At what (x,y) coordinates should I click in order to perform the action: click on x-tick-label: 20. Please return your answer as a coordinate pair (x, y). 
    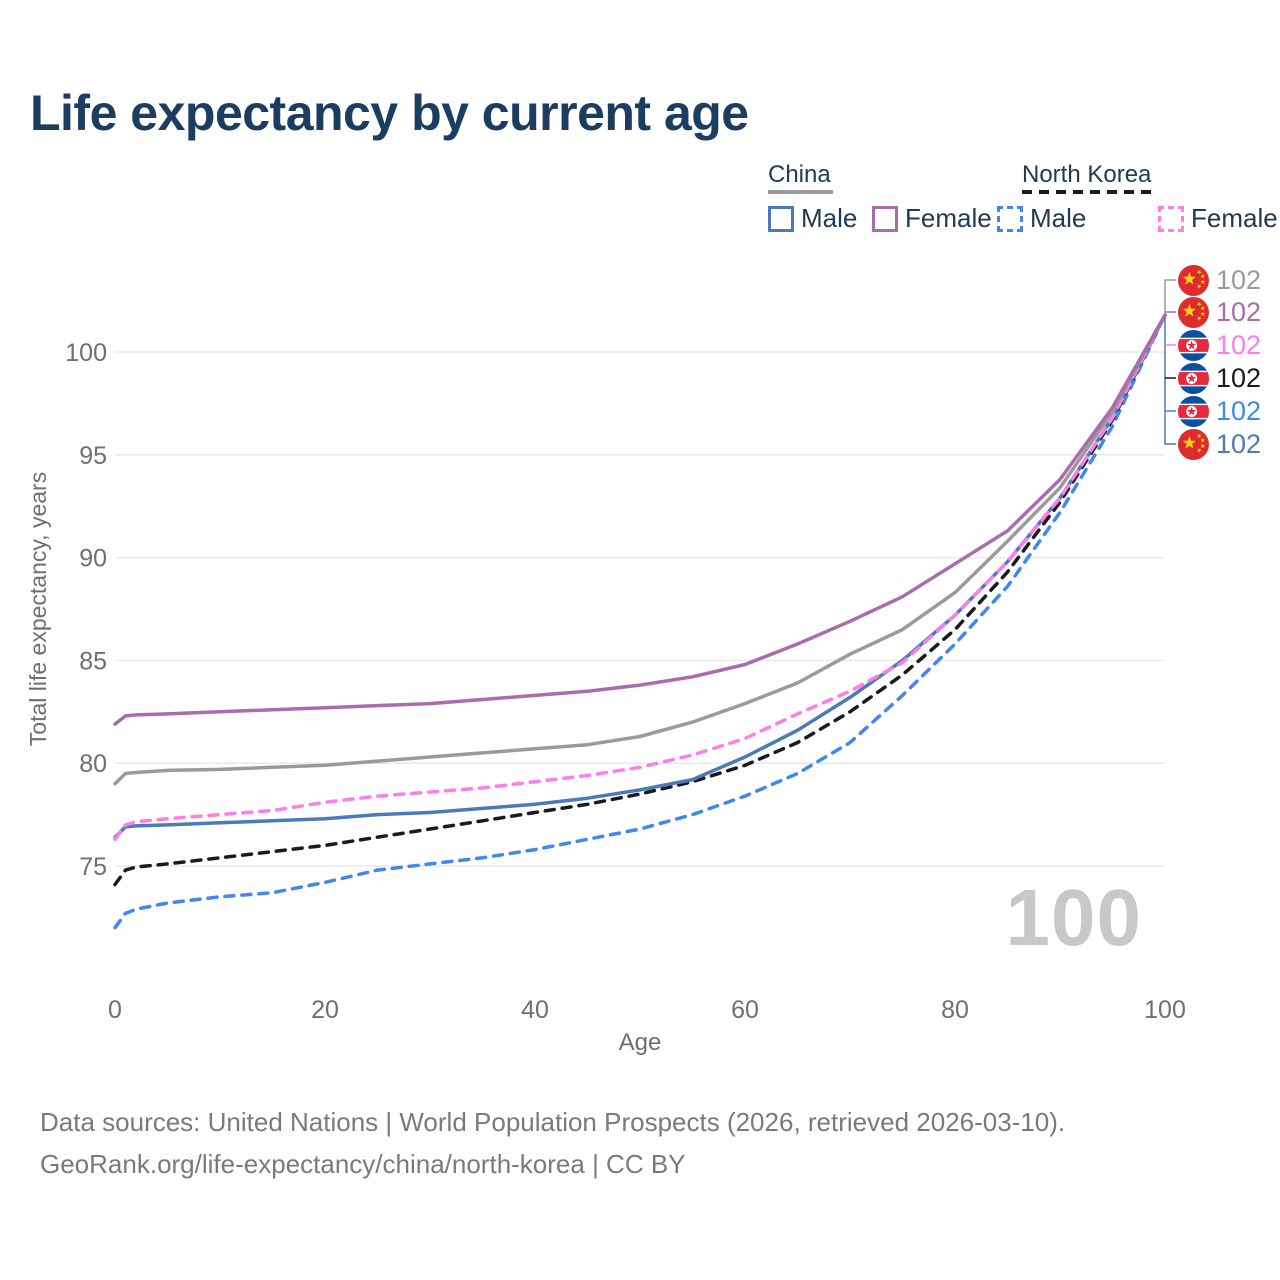
    Looking at the image, I should click on (325, 1010).